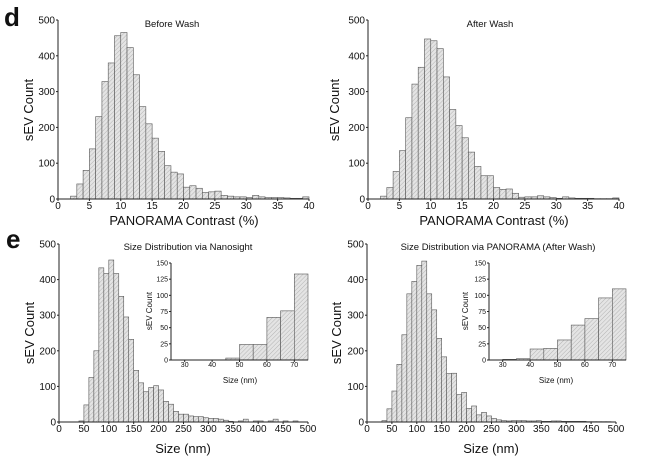 This screenshot has width=646, height=469. What do you see at coordinates (188, 247) in the screenshot?
I see `chart-title: Size Distribution via Nanosight` at bounding box center [188, 247].